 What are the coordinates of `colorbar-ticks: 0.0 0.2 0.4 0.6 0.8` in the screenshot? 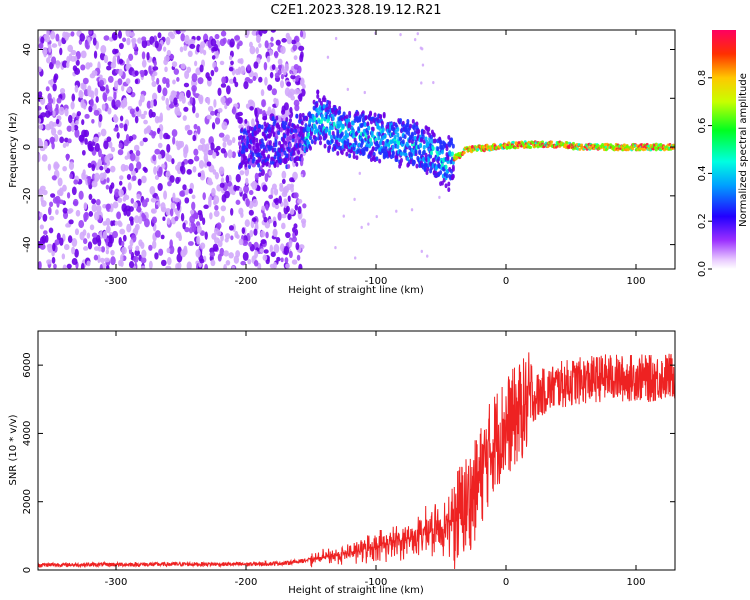 It's located at (704, 173).